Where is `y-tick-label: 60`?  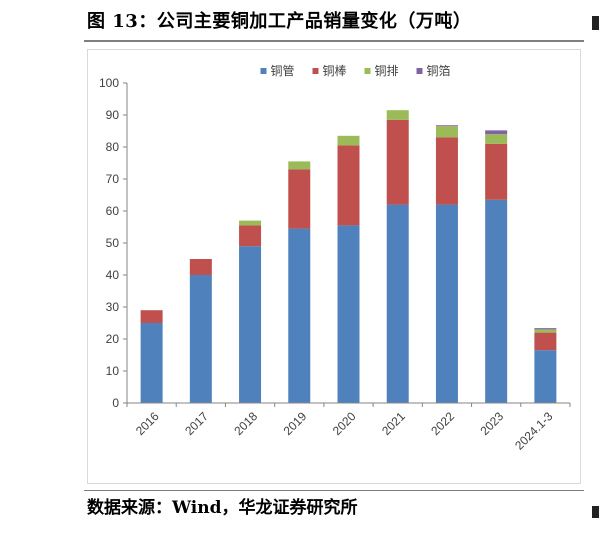
y-tick-label: 60 is located at coordinates (113, 211).